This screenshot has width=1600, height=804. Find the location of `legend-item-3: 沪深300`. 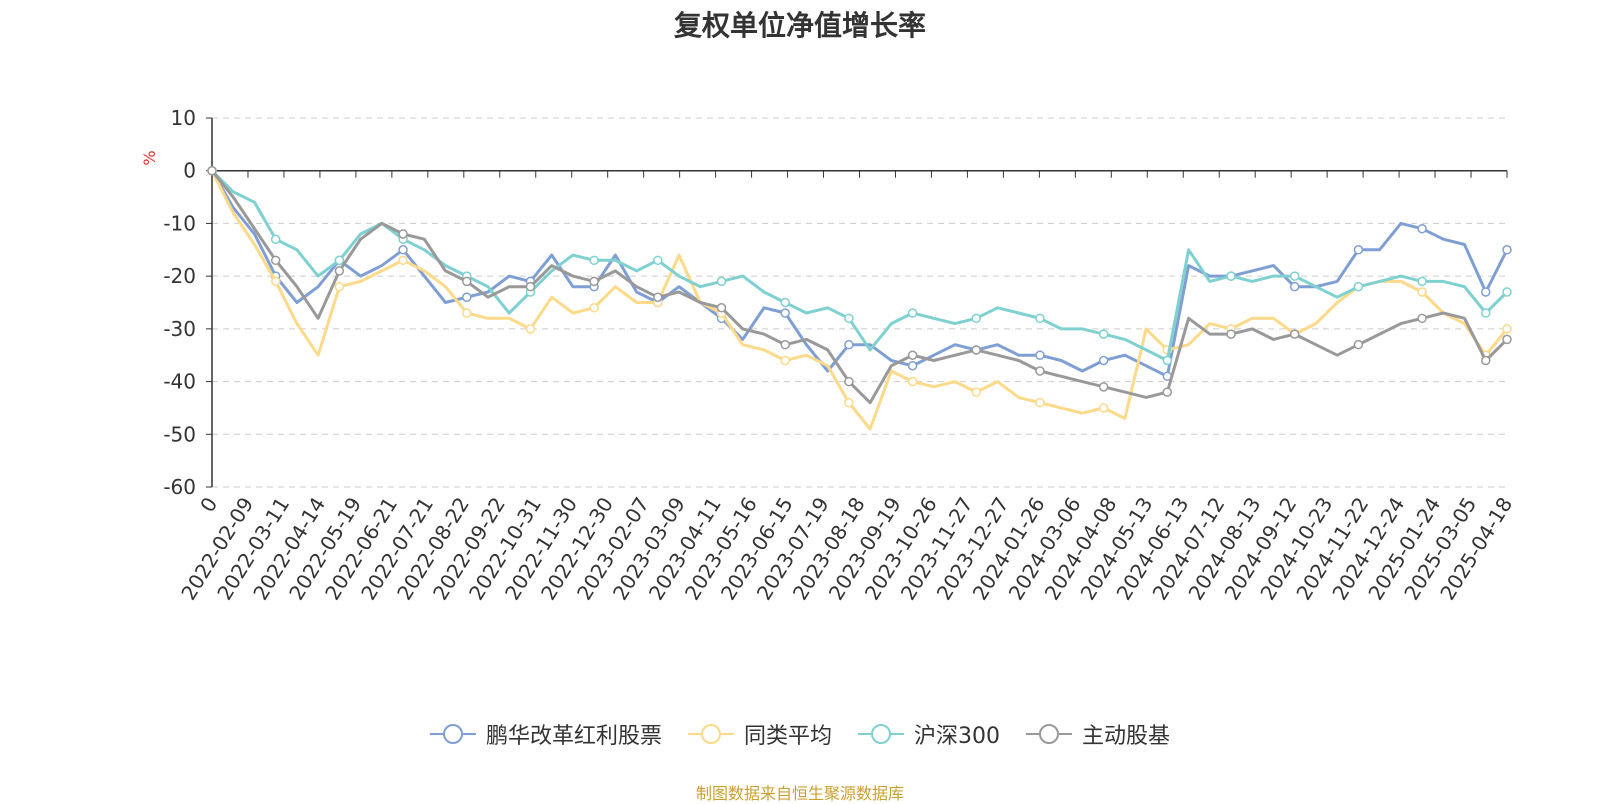

legend-item-3: 沪深300 is located at coordinates (929, 734).